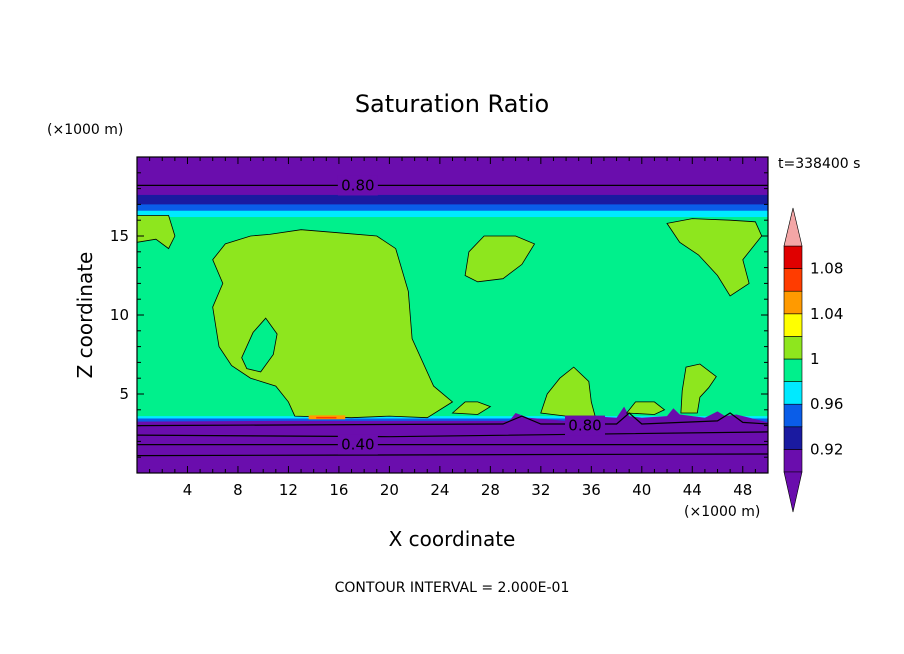 The height and width of the screenshot is (654, 904). I want to click on spot-red, so click(326, 417).